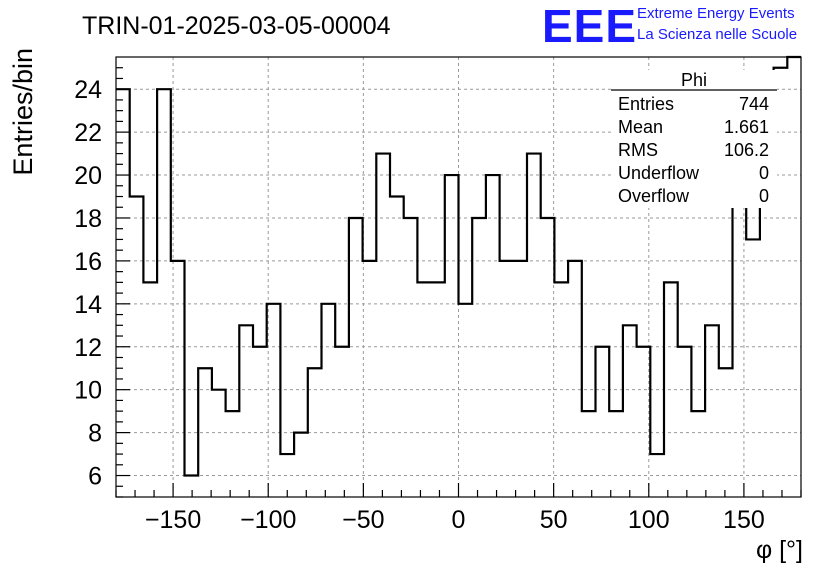 Image resolution: width=836 pixels, height=572 pixels. What do you see at coordinates (716, 13) in the screenshot?
I see `logo-line-1: Extreme Energy Events` at bounding box center [716, 13].